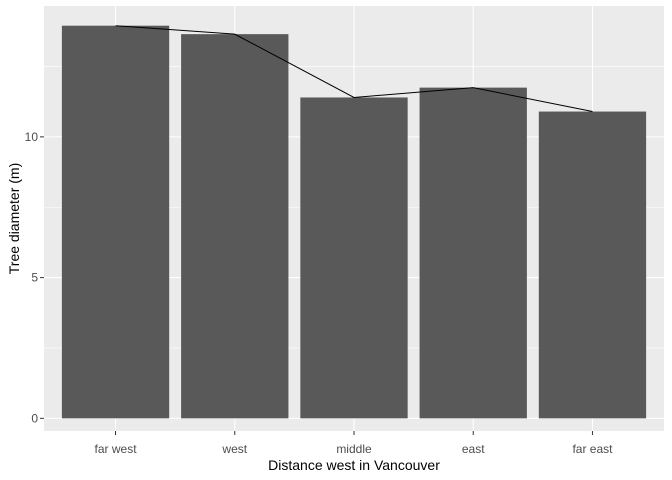 The width and height of the screenshot is (672, 480). I want to click on x-tick-label: far east, so click(592, 449).